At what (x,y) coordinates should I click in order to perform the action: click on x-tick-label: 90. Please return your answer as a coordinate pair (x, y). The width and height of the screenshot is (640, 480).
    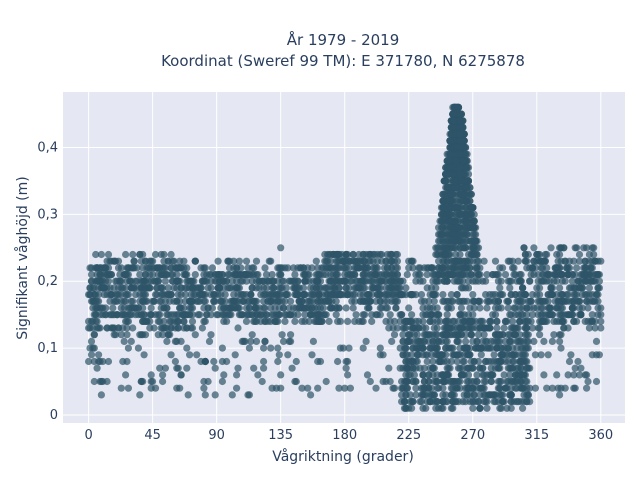
    Looking at the image, I should click on (216, 435).